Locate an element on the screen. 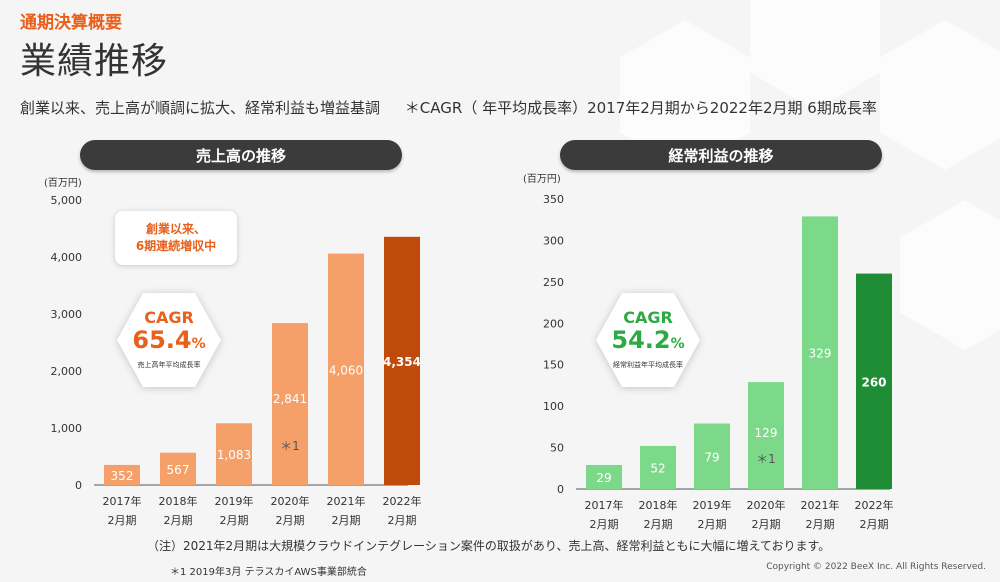  sales-value-label: 567 is located at coordinates (178, 470).